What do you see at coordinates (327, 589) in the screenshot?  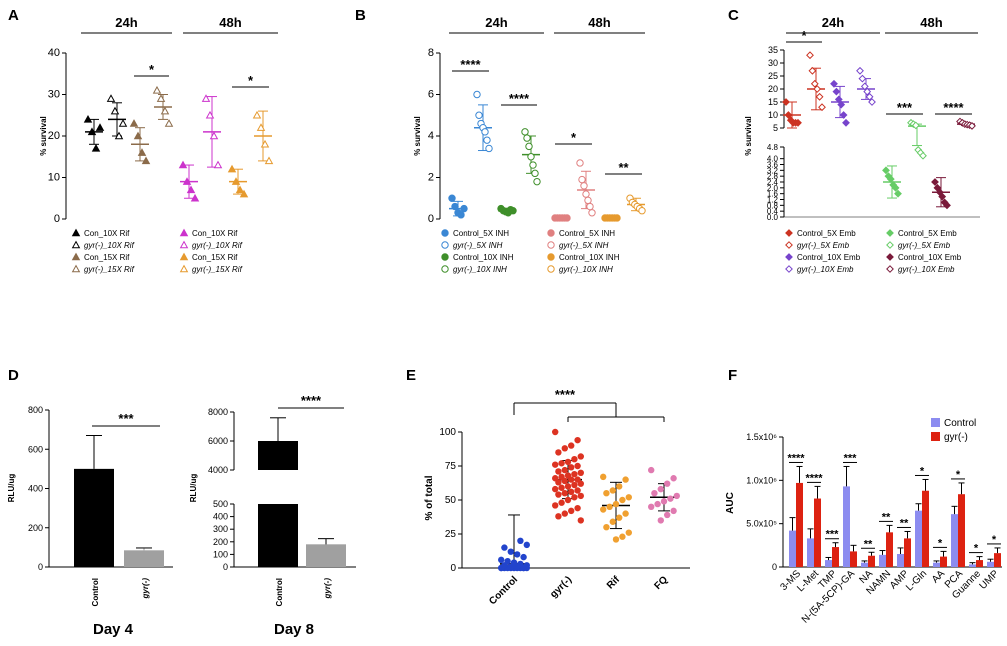 I see `panel-d2-category: gyr(-)` at bounding box center [327, 589].